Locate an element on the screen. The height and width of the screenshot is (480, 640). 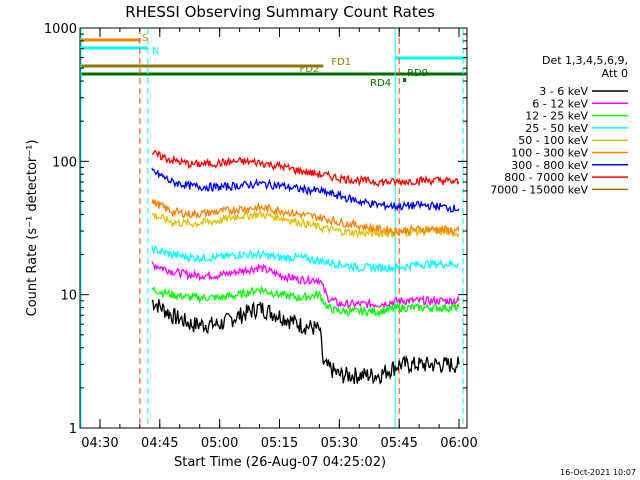
x-tick-label: 05:30 is located at coordinates (339, 443).